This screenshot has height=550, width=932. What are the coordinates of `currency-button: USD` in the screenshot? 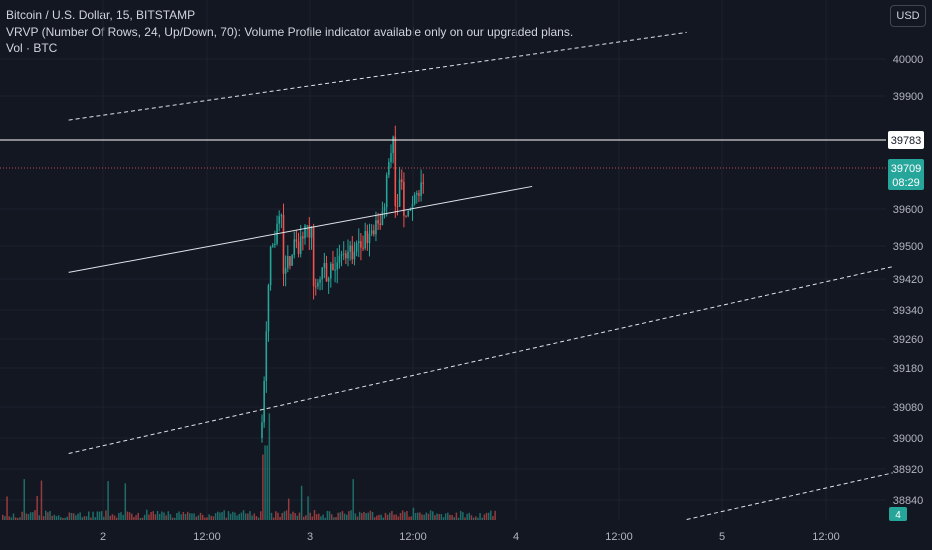 It's located at (908, 16).